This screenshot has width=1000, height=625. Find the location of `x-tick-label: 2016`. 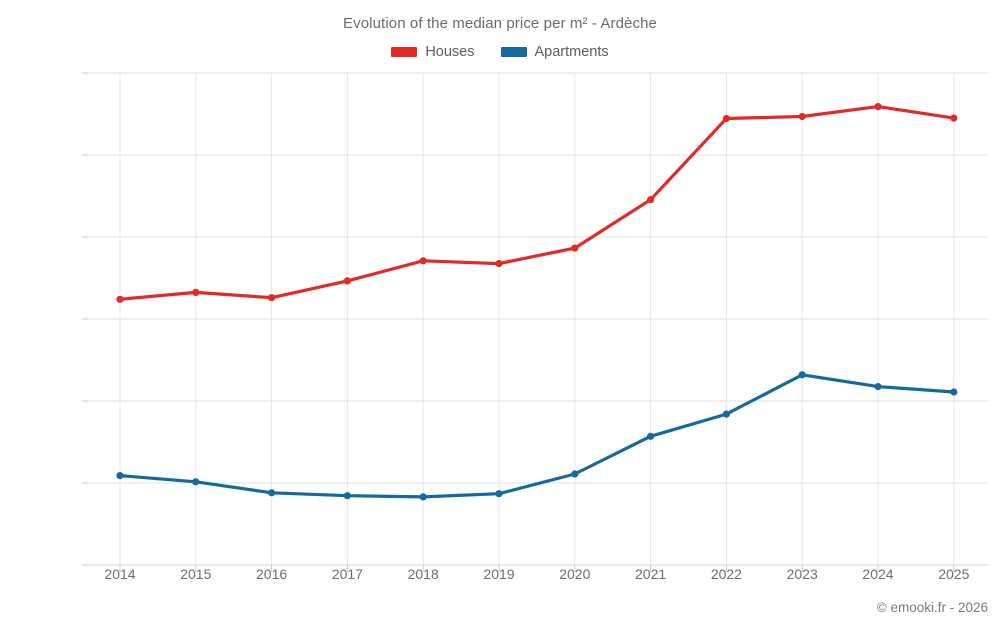

x-tick-label: 2016 is located at coordinates (272, 574).